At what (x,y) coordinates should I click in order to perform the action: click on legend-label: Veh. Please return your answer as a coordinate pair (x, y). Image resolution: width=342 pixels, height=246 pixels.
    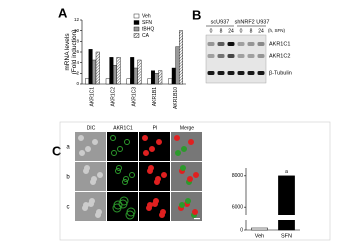
    Looking at the image, I should click on (146, 16).